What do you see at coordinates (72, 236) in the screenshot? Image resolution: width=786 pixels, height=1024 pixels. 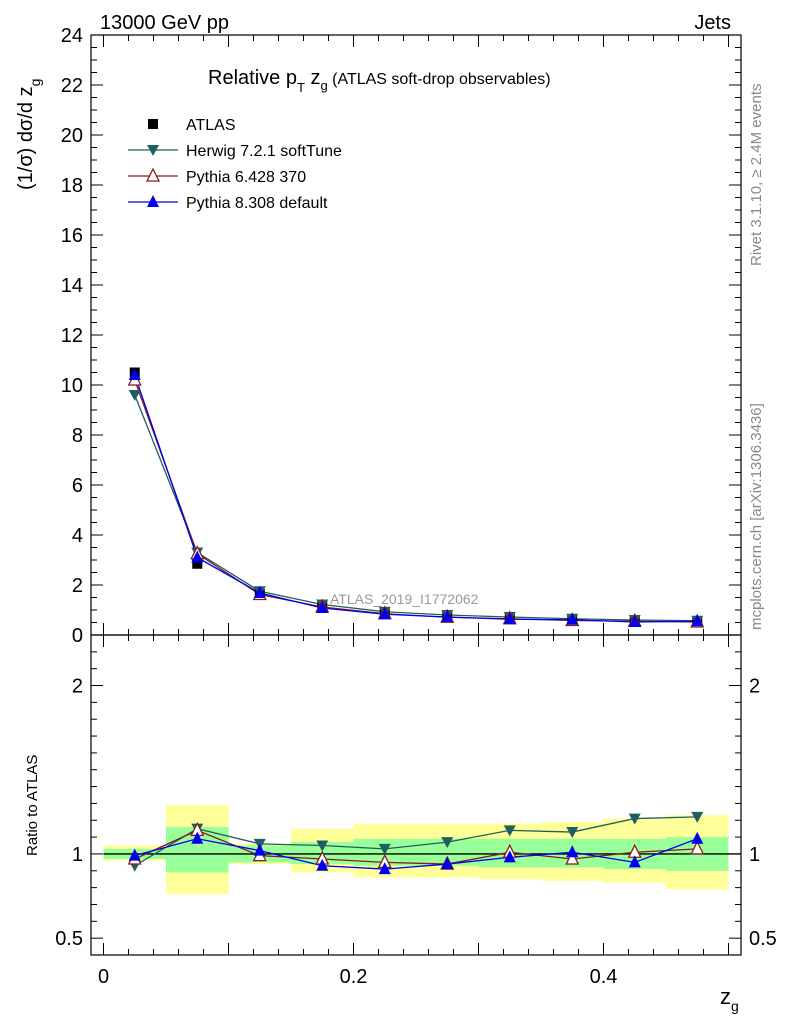 I see `y-tick-label: 16` at bounding box center [72, 236].